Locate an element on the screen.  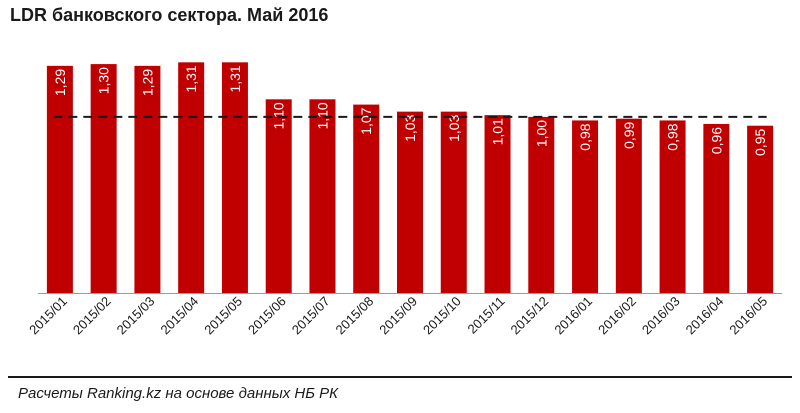
bar-2016/03 is located at coordinates (672, 206).